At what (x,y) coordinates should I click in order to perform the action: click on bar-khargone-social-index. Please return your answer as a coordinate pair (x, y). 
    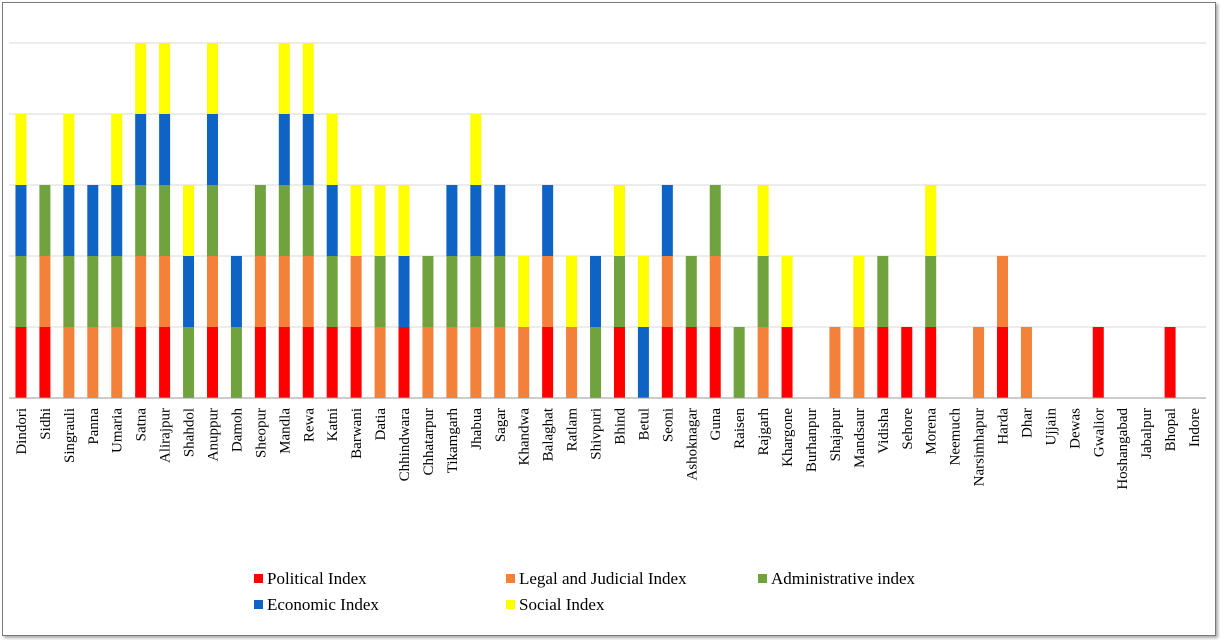
    Looking at the image, I should click on (787, 291).